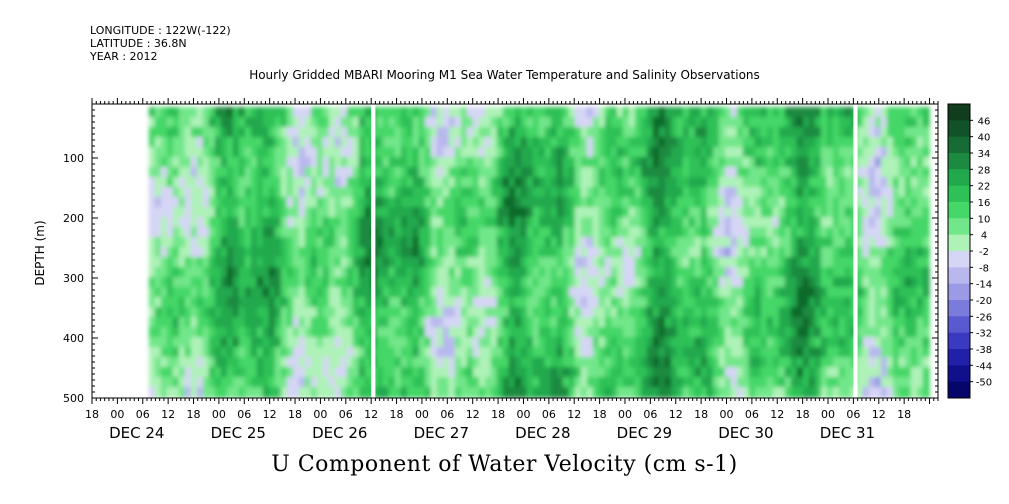 This screenshot has width=1009, height=504. What do you see at coordinates (644, 433) in the screenshot?
I see `x-date-label: DEC 29` at bounding box center [644, 433].